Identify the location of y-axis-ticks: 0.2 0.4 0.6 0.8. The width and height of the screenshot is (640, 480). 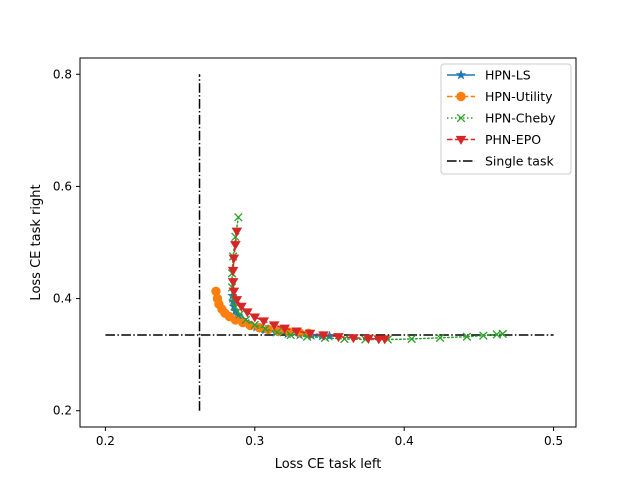
(66, 242).